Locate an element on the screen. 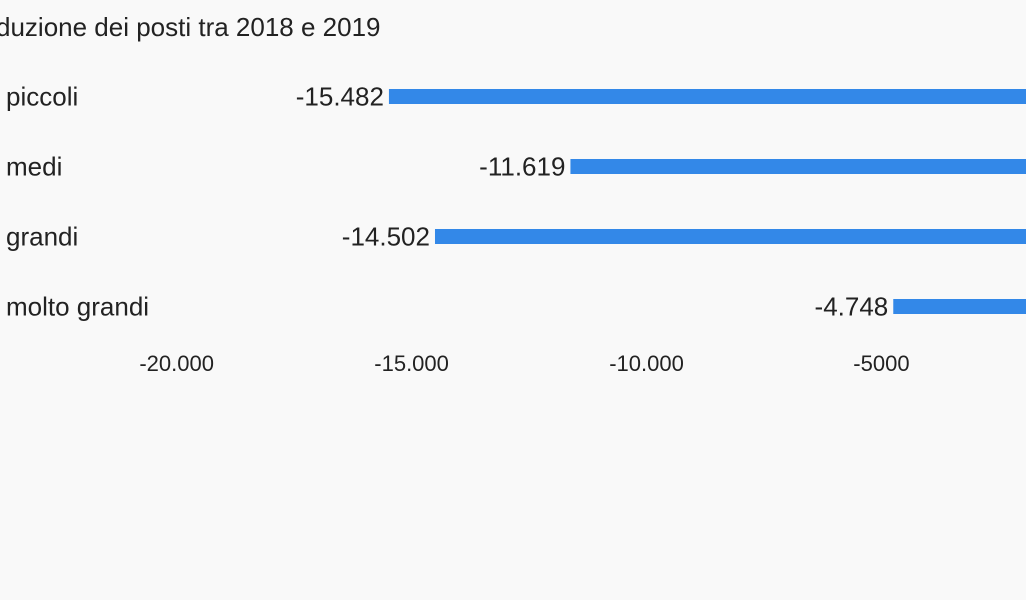  x-tick-label: -15.000 is located at coordinates (411, 363).